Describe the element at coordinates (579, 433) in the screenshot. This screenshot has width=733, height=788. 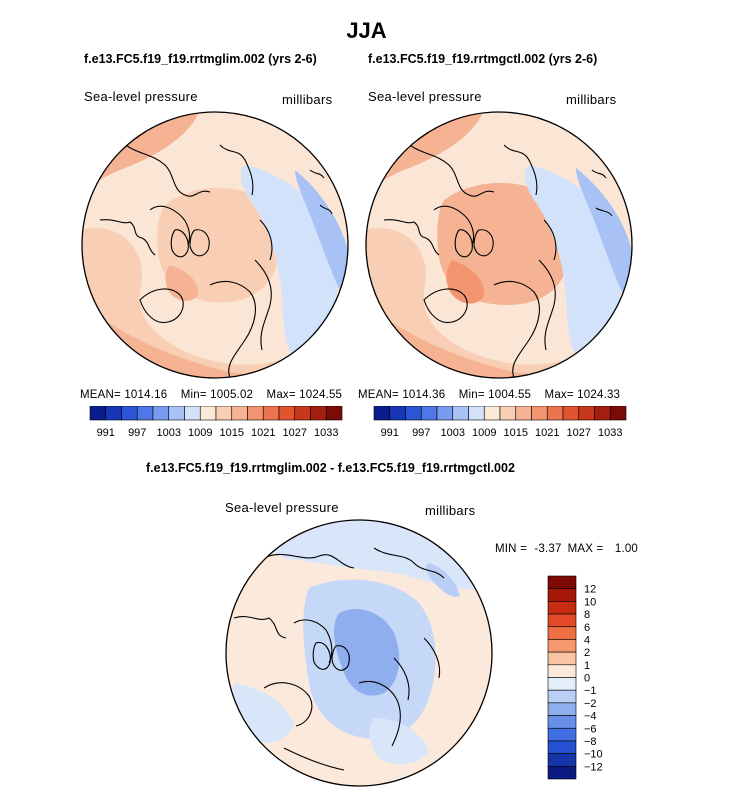
I see `right-colorbar-tick-label: 1027` at that location.